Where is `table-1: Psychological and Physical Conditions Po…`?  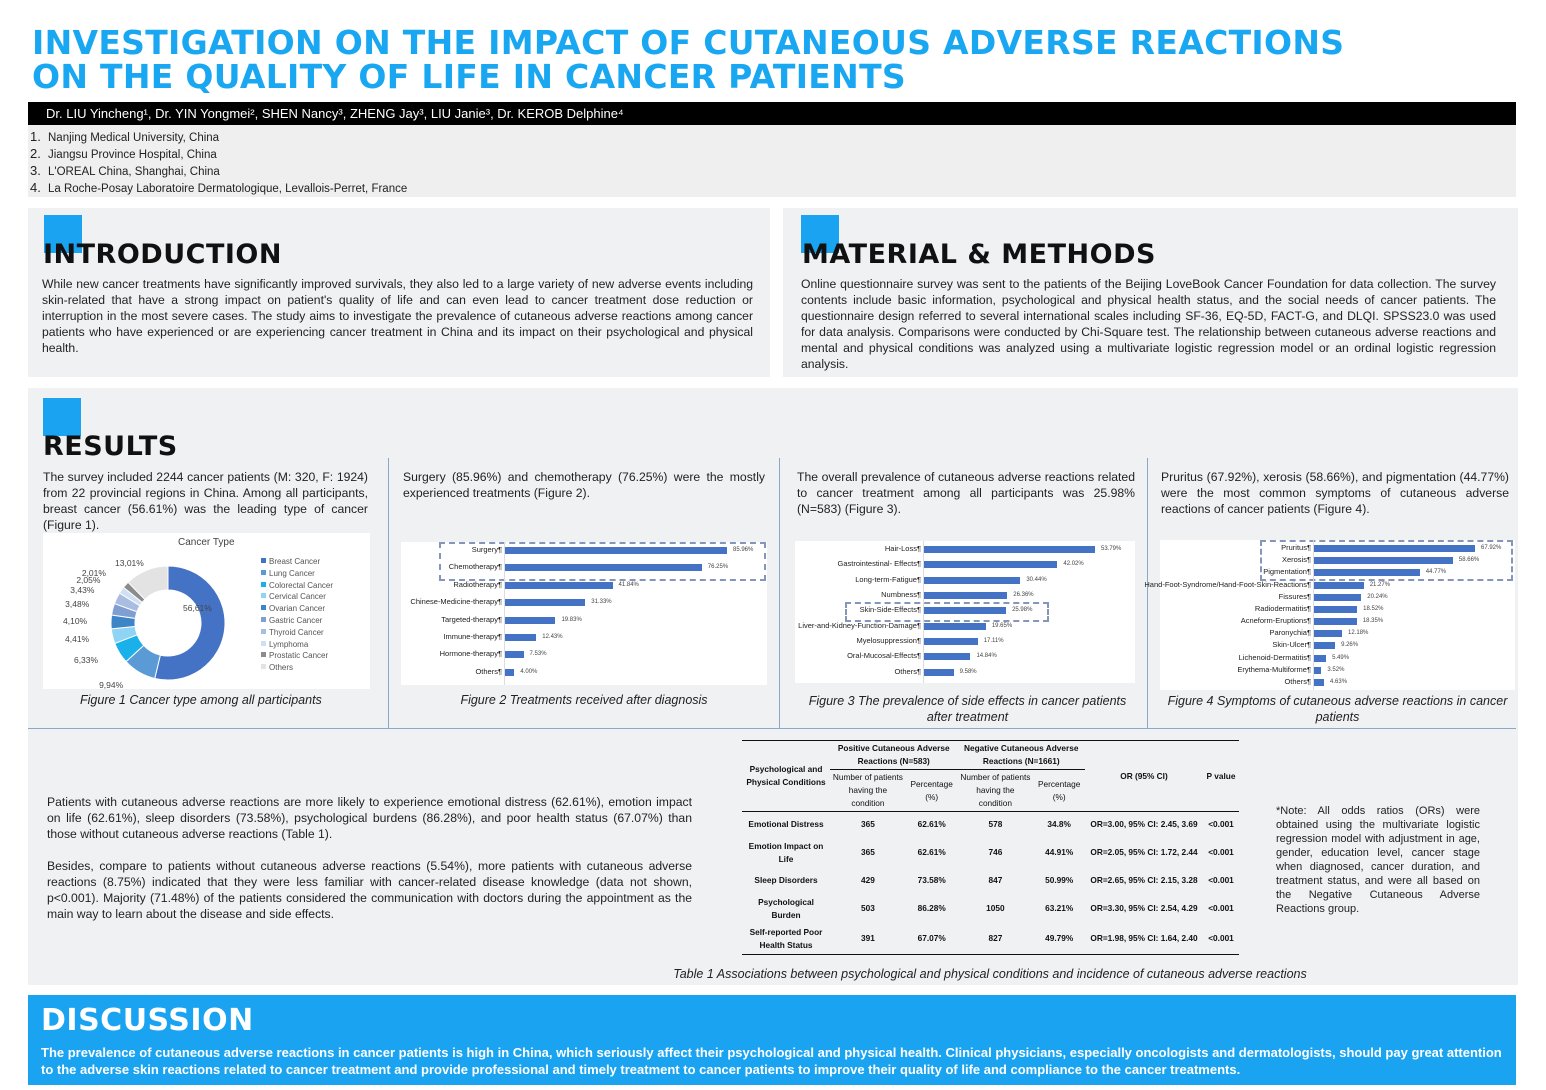 table-1: Psychological and Physical Conditions Po… is located at coordinates (990, 847).